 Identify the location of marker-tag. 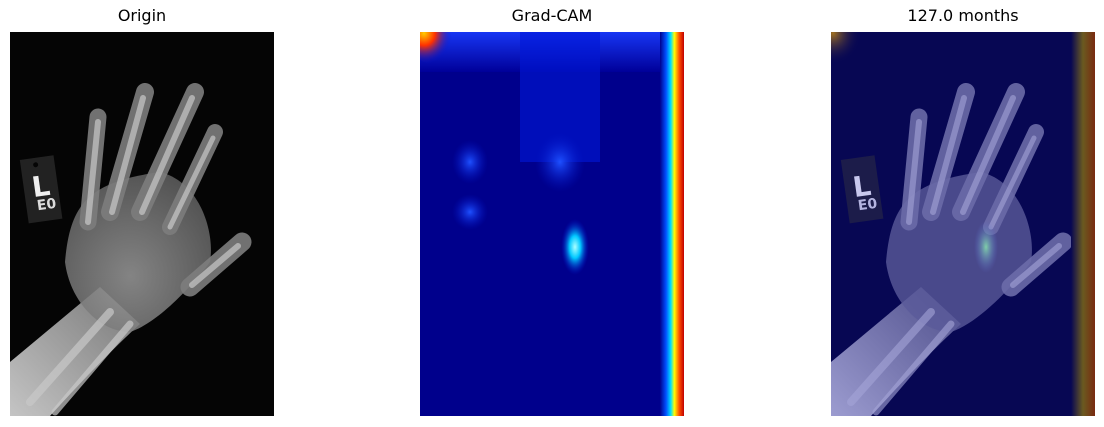
(41, 189).